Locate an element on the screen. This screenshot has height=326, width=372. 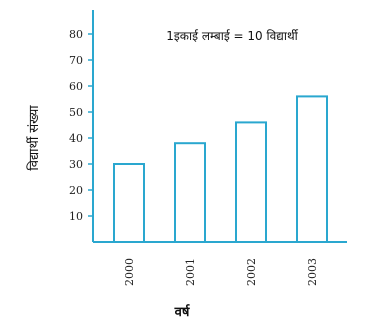
x-tick-label: 2001 is located at coordinates (190, 272).